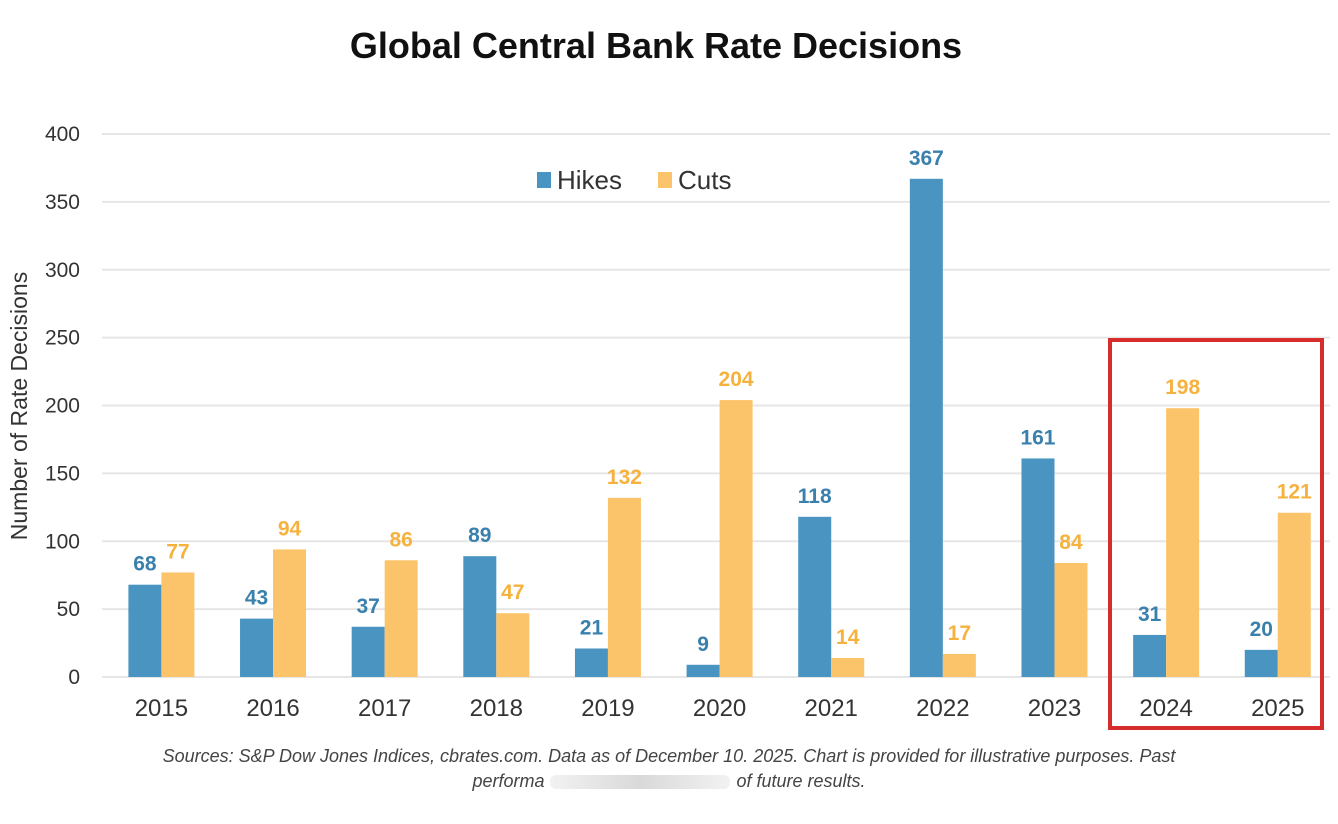 This screenshot has height=824, width=1338. What do you see at coordinates (145, 630) in the screenshot?
I see `bar-hikes-2015` at bounding box center [145, 630].